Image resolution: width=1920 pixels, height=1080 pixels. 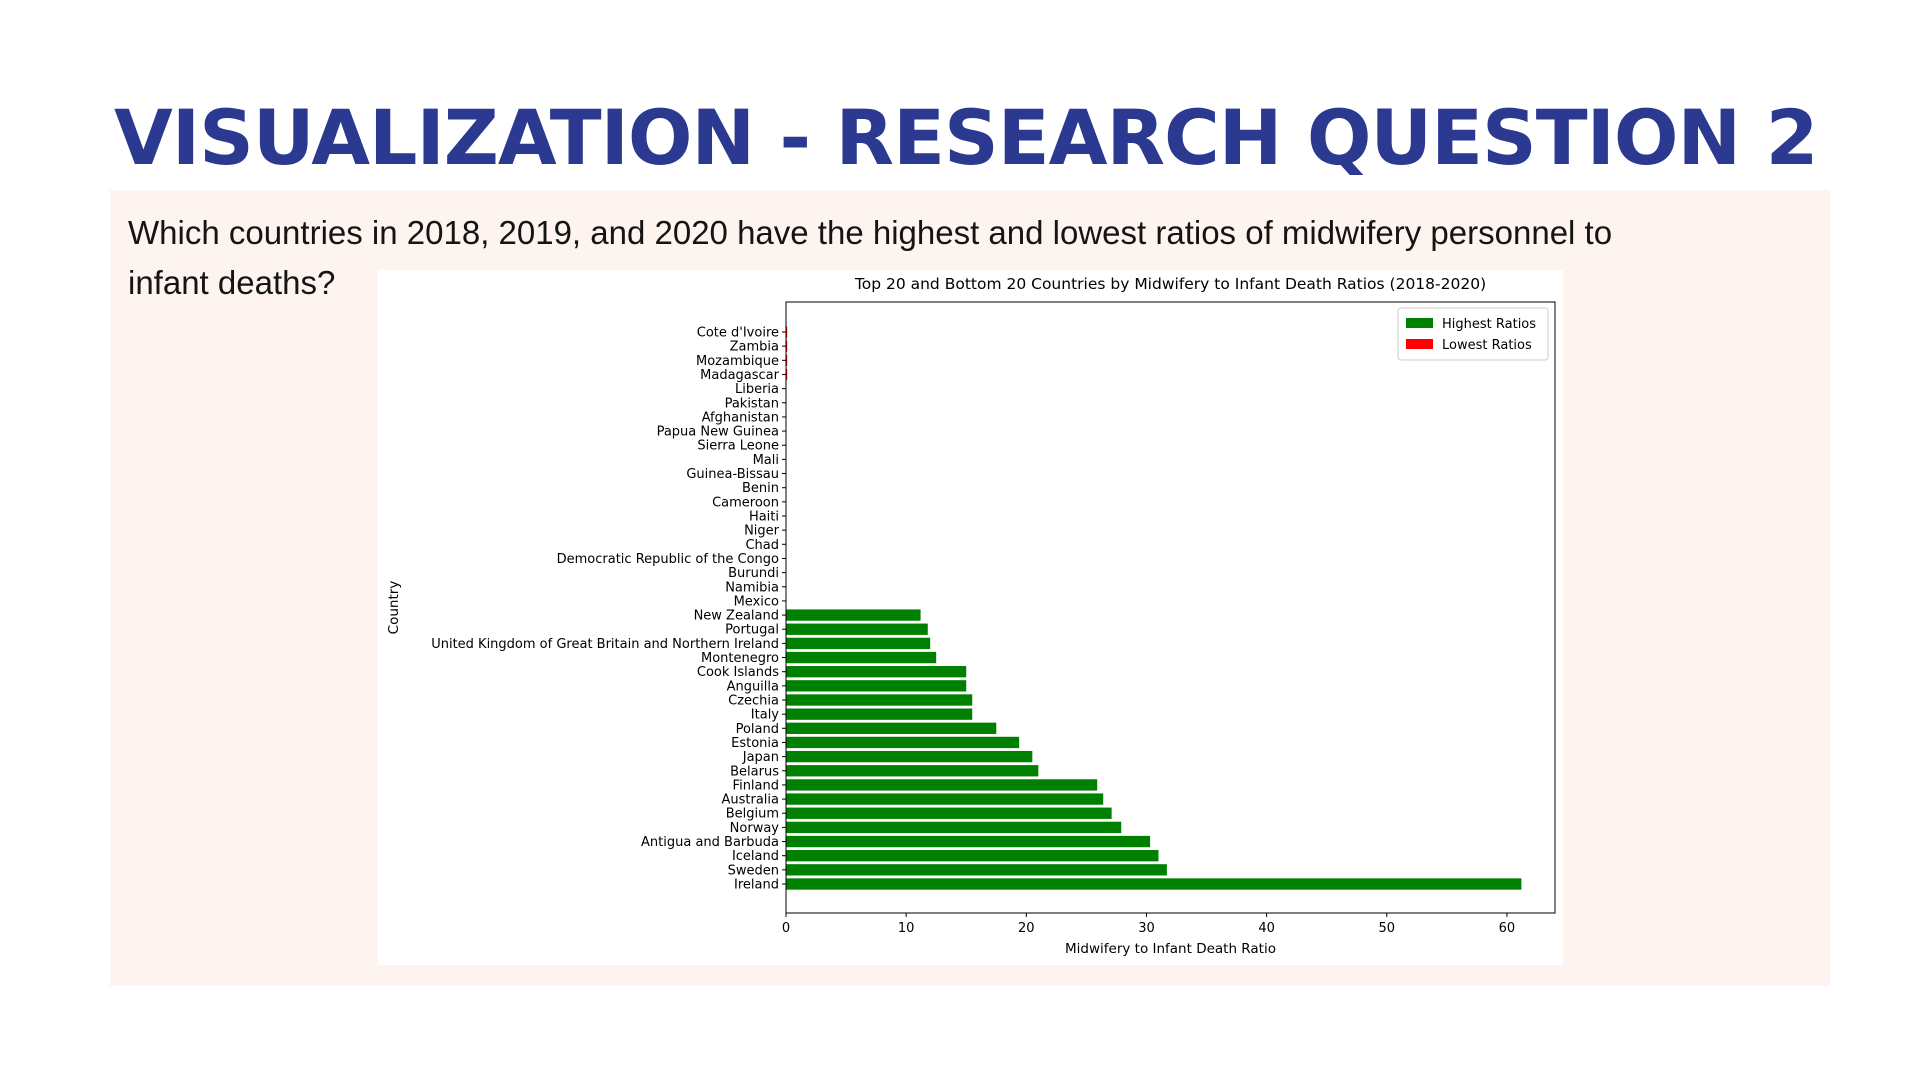 I want to click on bar-italy, so click(x=879, y=714).